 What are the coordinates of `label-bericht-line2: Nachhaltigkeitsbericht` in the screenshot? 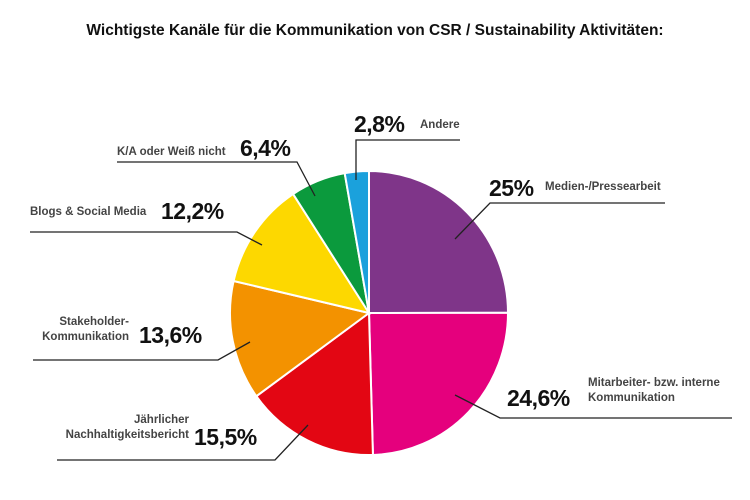 It's located at (127, 435).